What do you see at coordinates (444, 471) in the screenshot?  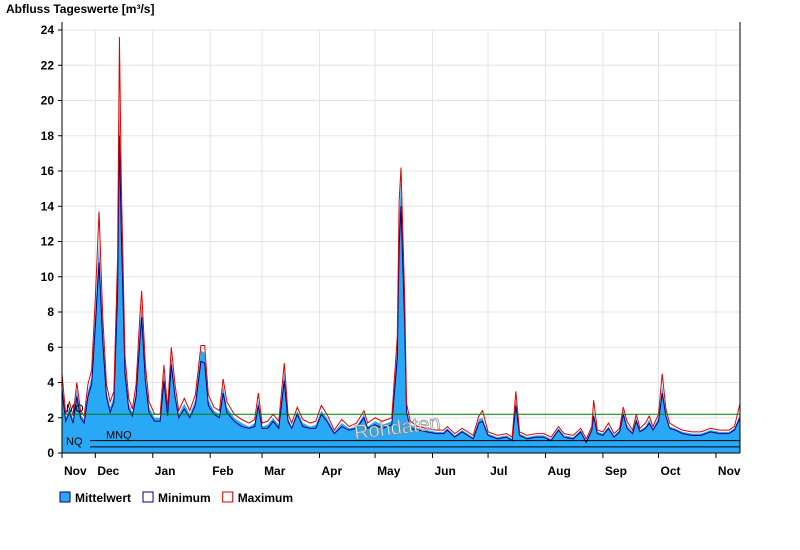 I see `x-tick-label: Jun` at bounding box center [444, 471].